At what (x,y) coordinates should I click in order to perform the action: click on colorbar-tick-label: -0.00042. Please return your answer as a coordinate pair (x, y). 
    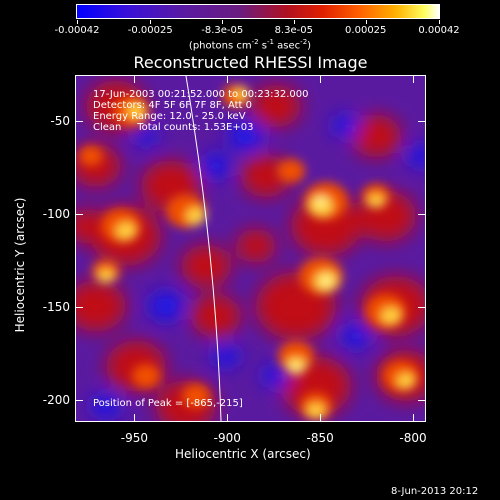
    Looking at the image, I should click on (77, 30).